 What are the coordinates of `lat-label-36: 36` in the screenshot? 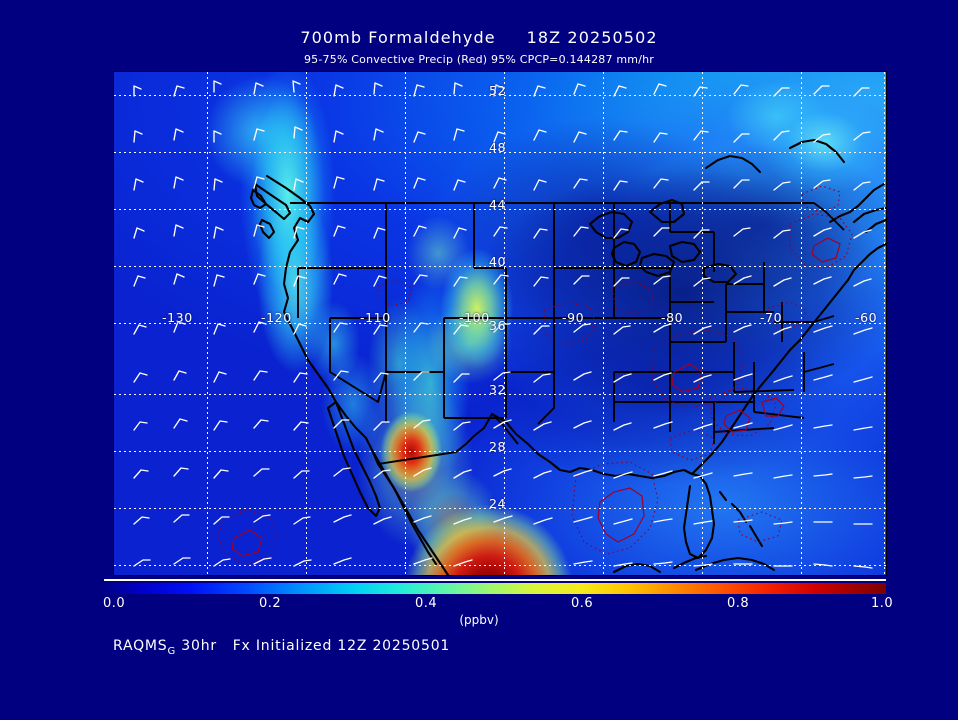 It's located at (498, 325).